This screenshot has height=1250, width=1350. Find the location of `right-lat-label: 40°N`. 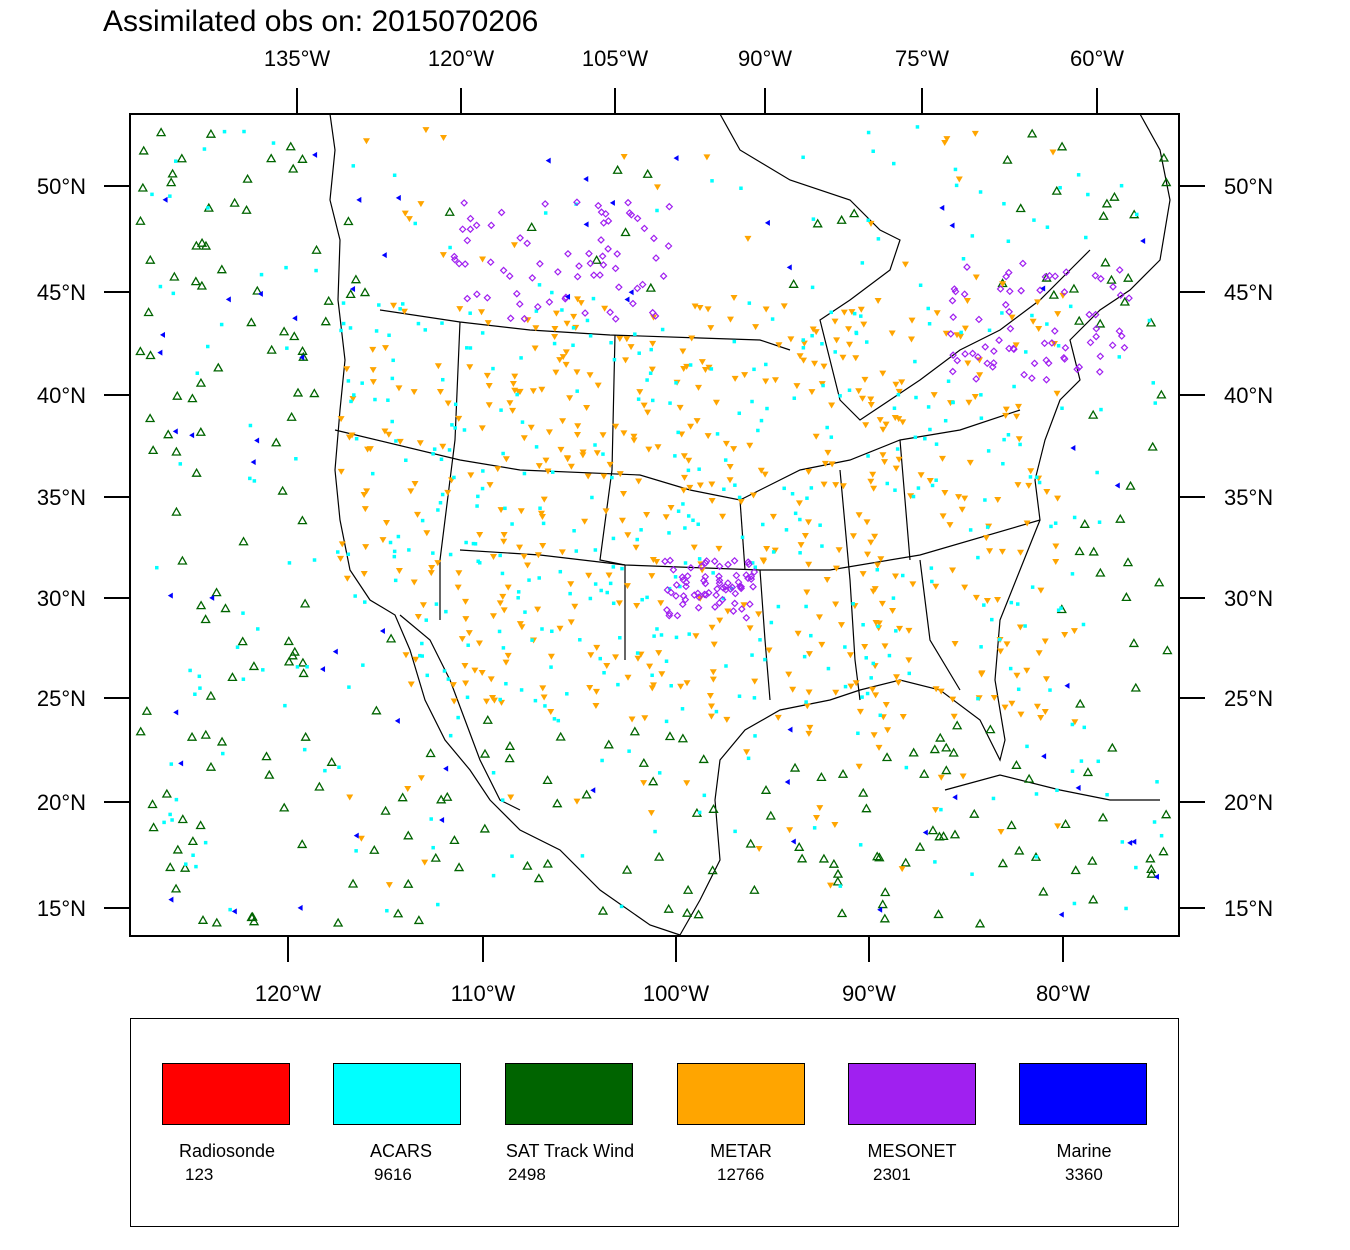

right-lat-label: 40°N is located at coordinates (1248, 395).